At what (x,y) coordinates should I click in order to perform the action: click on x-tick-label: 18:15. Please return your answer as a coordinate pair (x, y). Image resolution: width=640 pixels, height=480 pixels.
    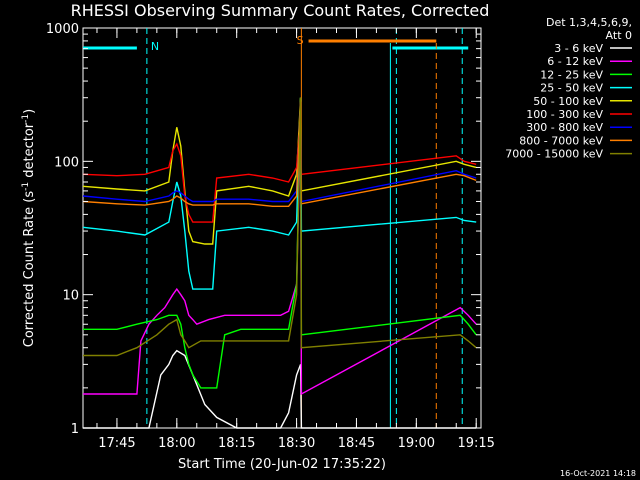
    Looking at the image, I should click on (236, 443).